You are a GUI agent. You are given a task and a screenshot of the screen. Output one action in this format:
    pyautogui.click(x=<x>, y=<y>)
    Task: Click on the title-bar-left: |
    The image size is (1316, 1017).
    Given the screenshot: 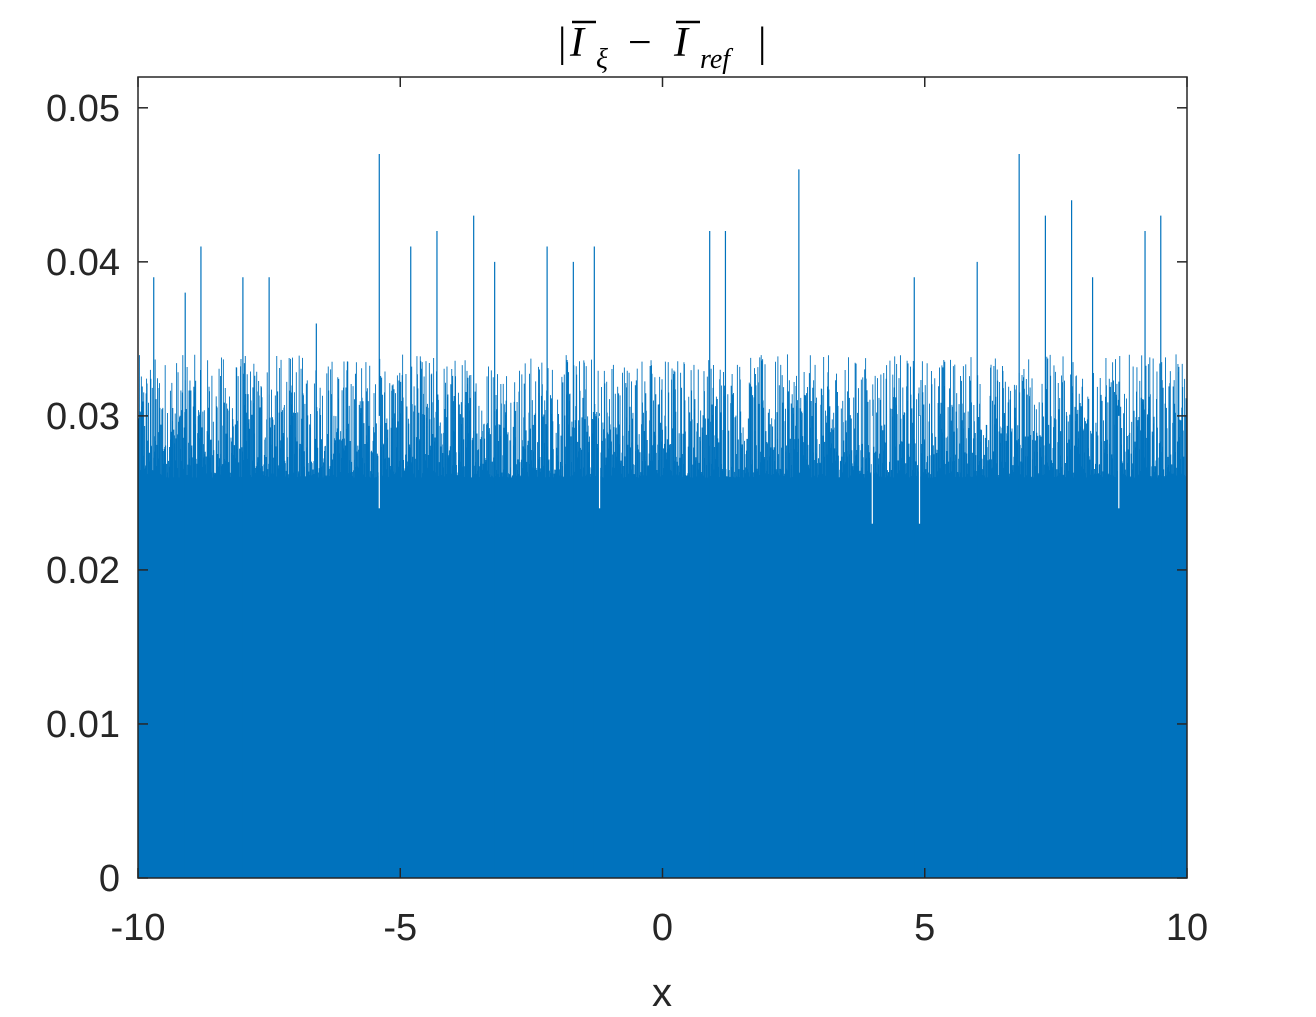 What is the action you would take?
    pyautogui.click(x=562, y=43)
    